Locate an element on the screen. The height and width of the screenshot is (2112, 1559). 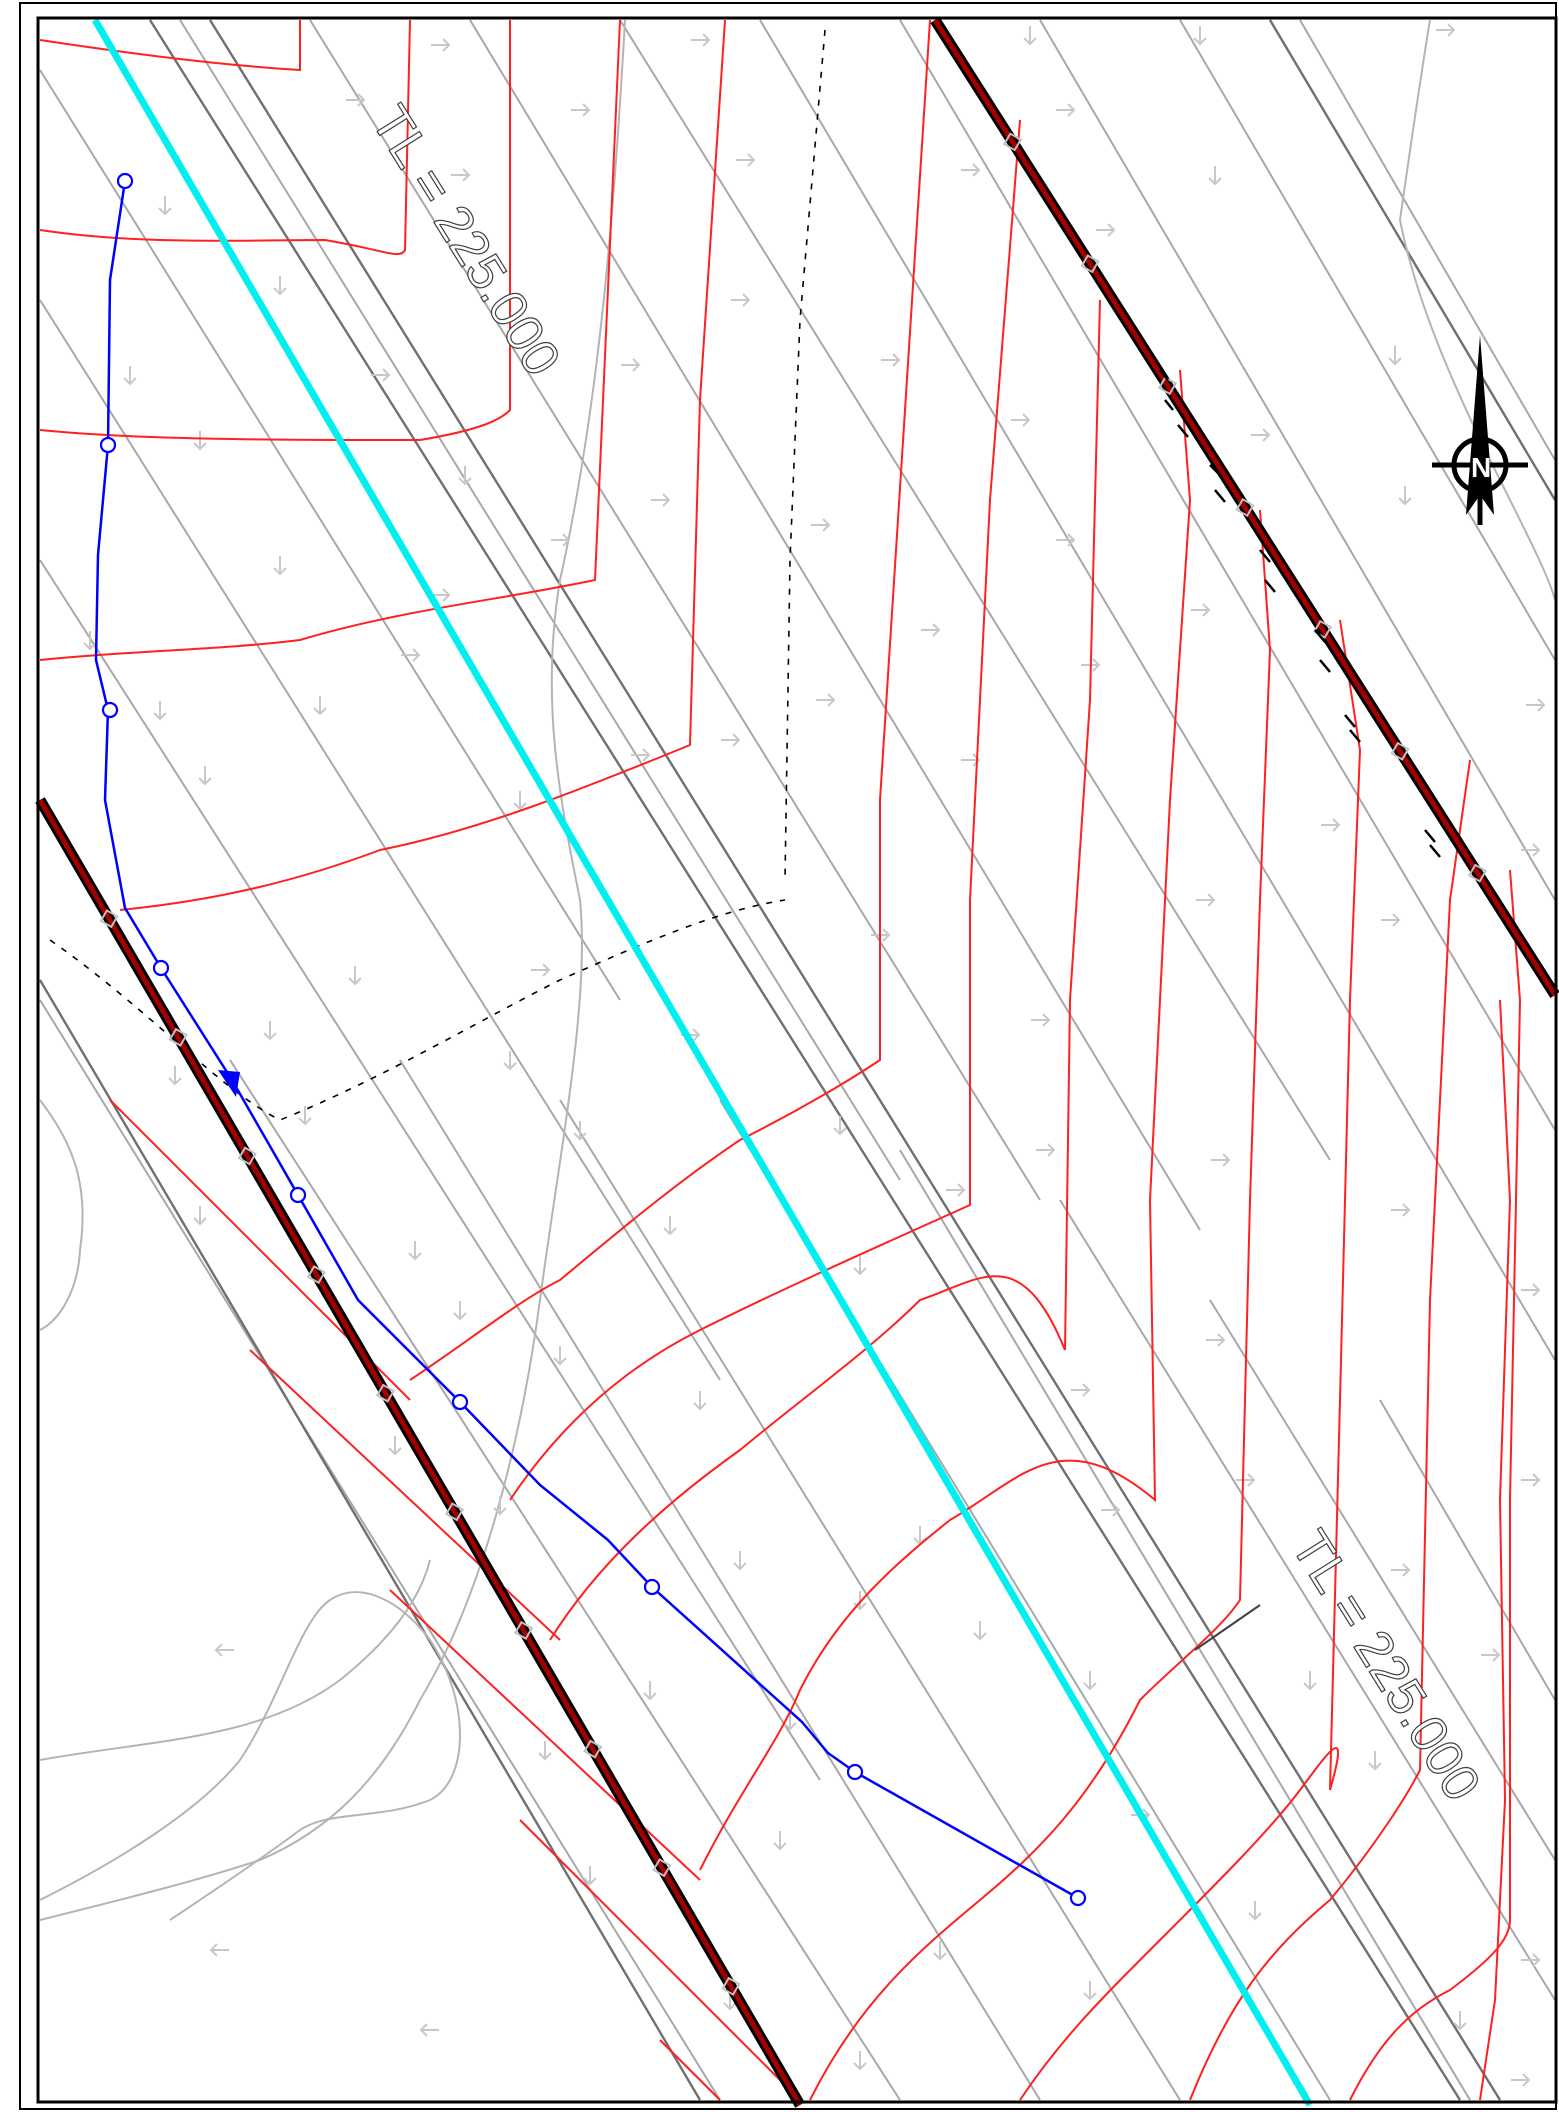
svg-text: N is located at coordinates (1481, 467).